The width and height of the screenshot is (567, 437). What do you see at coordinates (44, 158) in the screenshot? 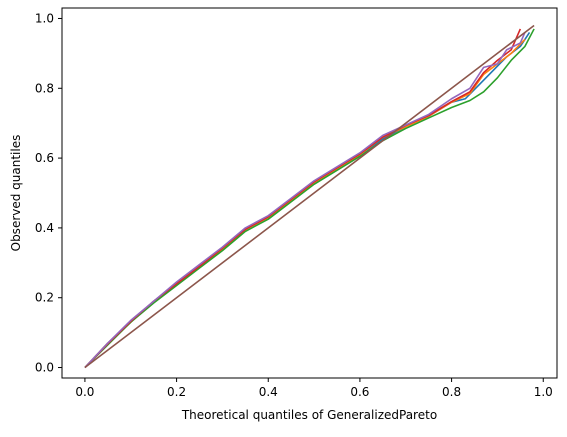
I see `y-tick-label: 0.6` at bounding box center [44, 158].